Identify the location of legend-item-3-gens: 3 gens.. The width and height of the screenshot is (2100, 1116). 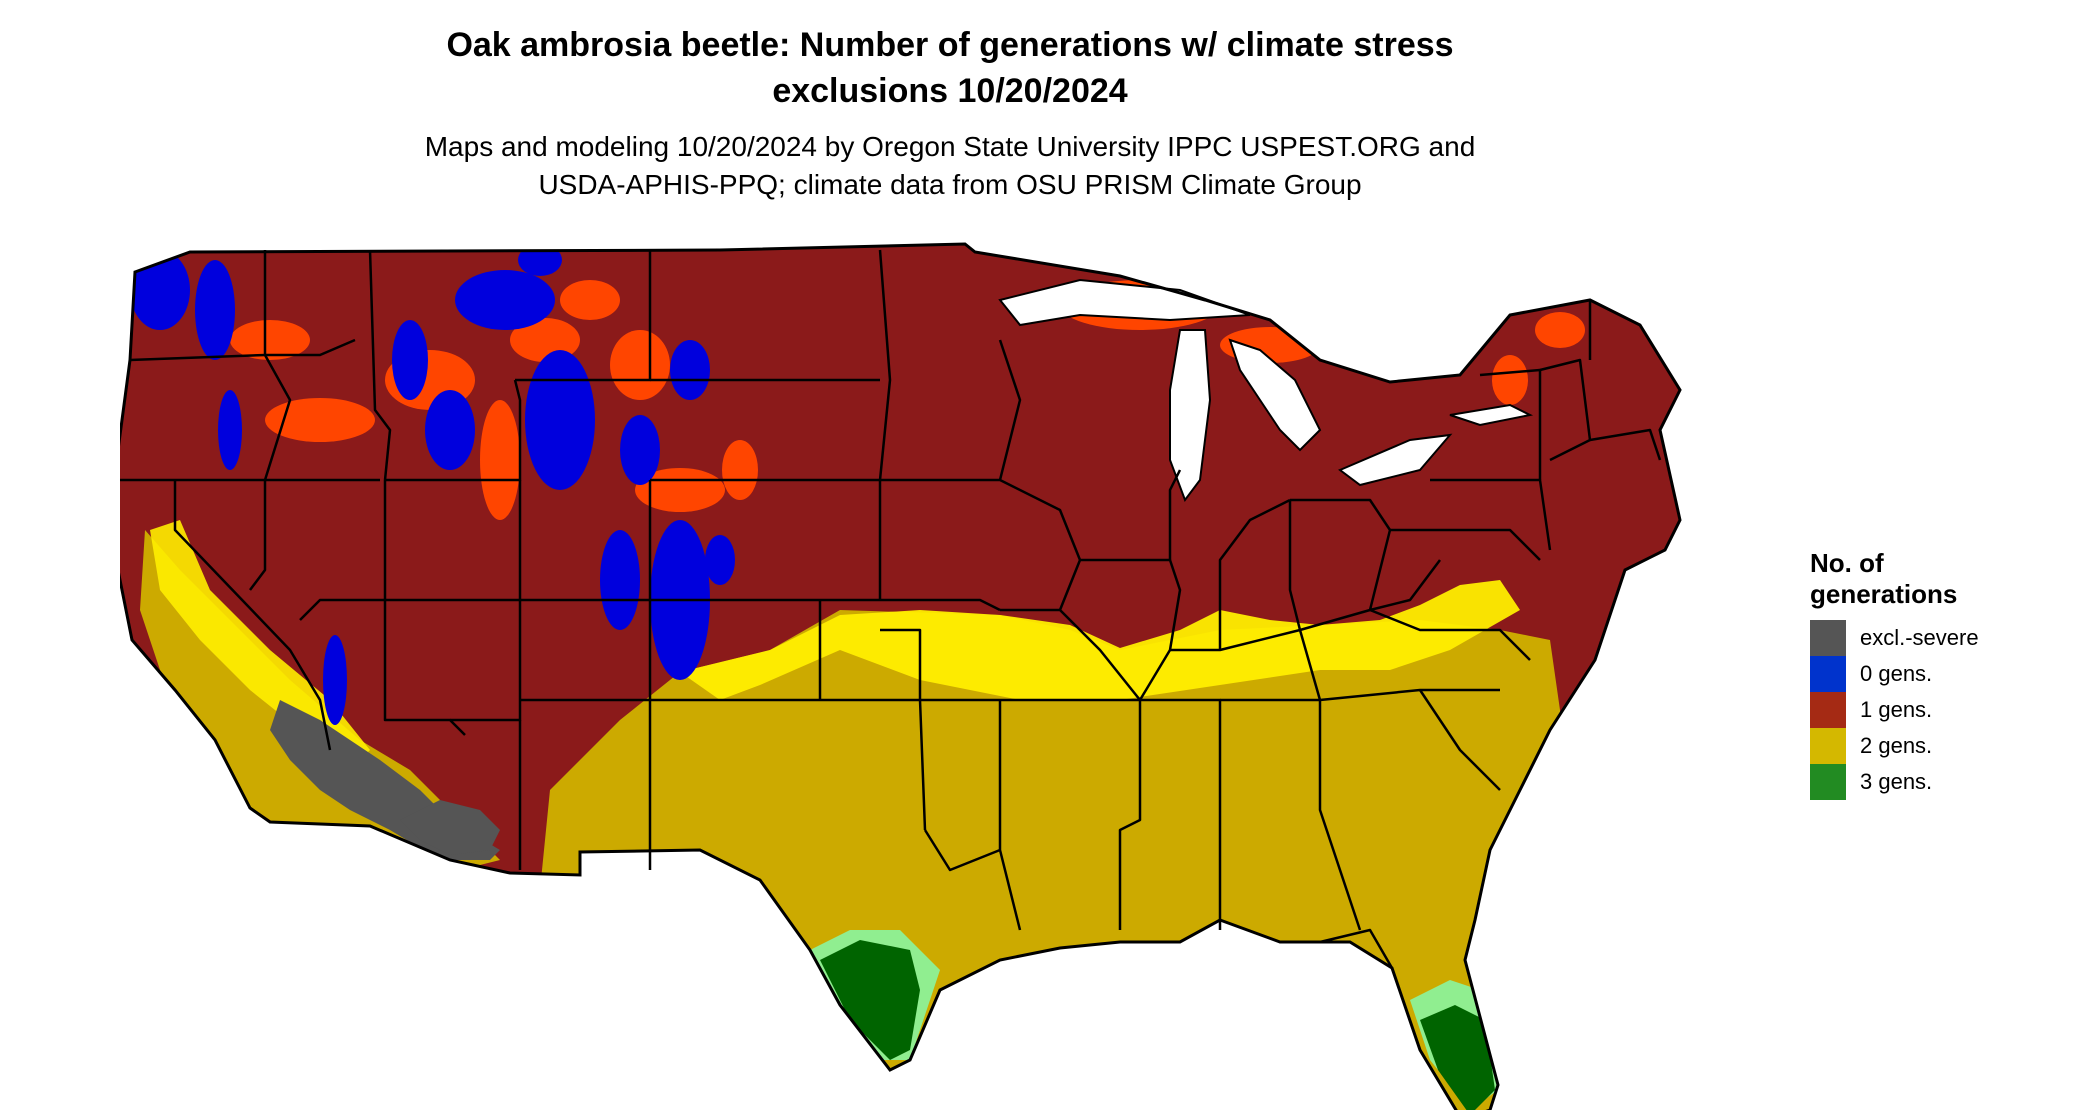
(1894, 782).